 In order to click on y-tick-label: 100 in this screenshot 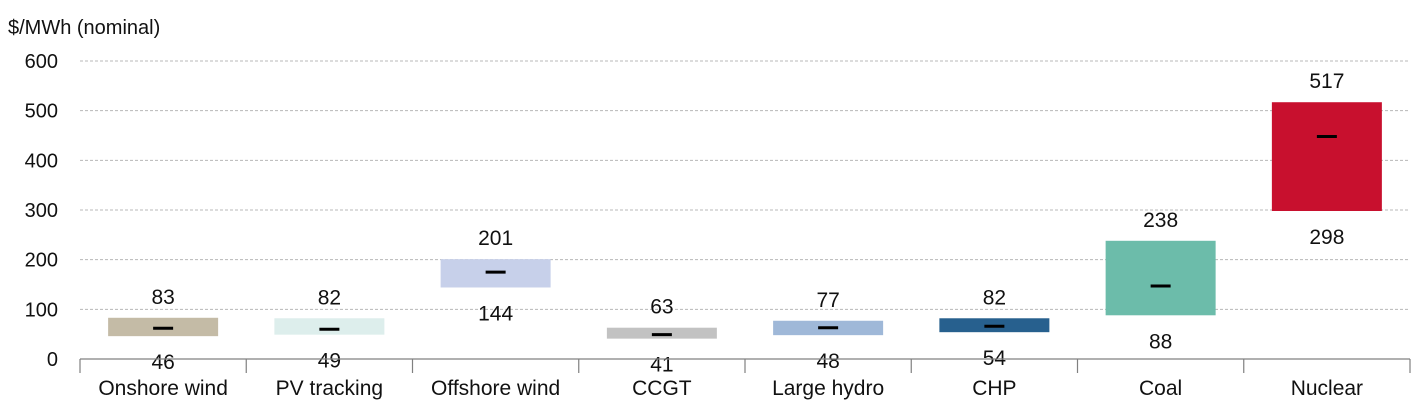, I will do `click(41, 310)`.